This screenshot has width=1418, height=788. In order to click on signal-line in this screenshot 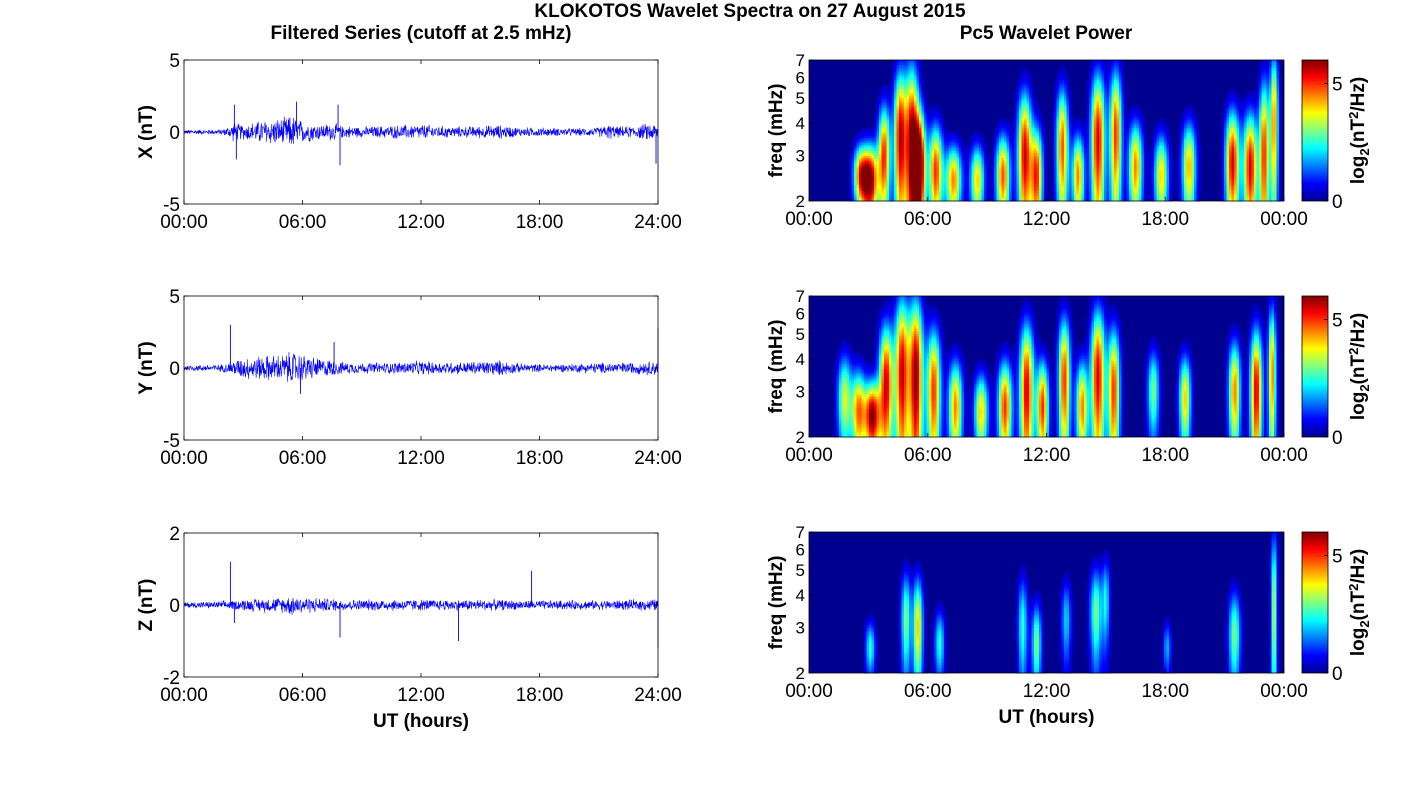, I will do `click(421, 606)`.